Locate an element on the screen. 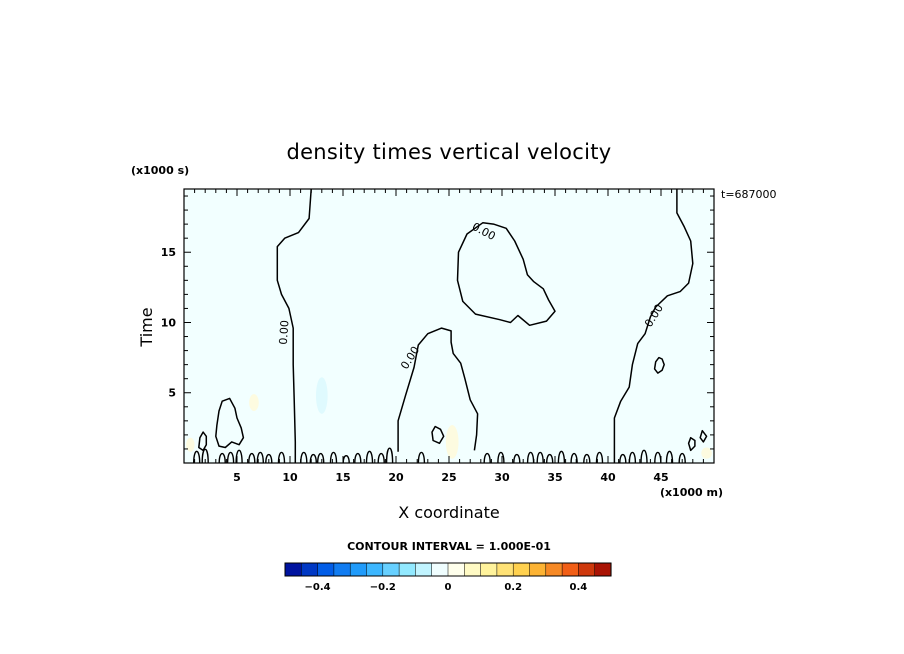  y-tick-label: 5 is located at coordinates (172, 393).